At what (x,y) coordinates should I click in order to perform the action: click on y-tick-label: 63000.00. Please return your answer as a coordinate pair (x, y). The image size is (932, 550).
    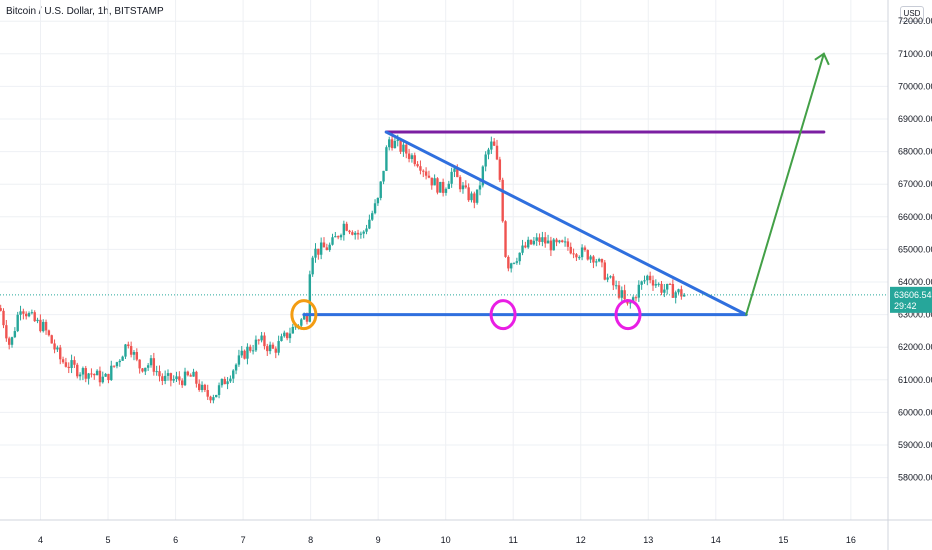
    Looking at the image, I should click on (915, 315).